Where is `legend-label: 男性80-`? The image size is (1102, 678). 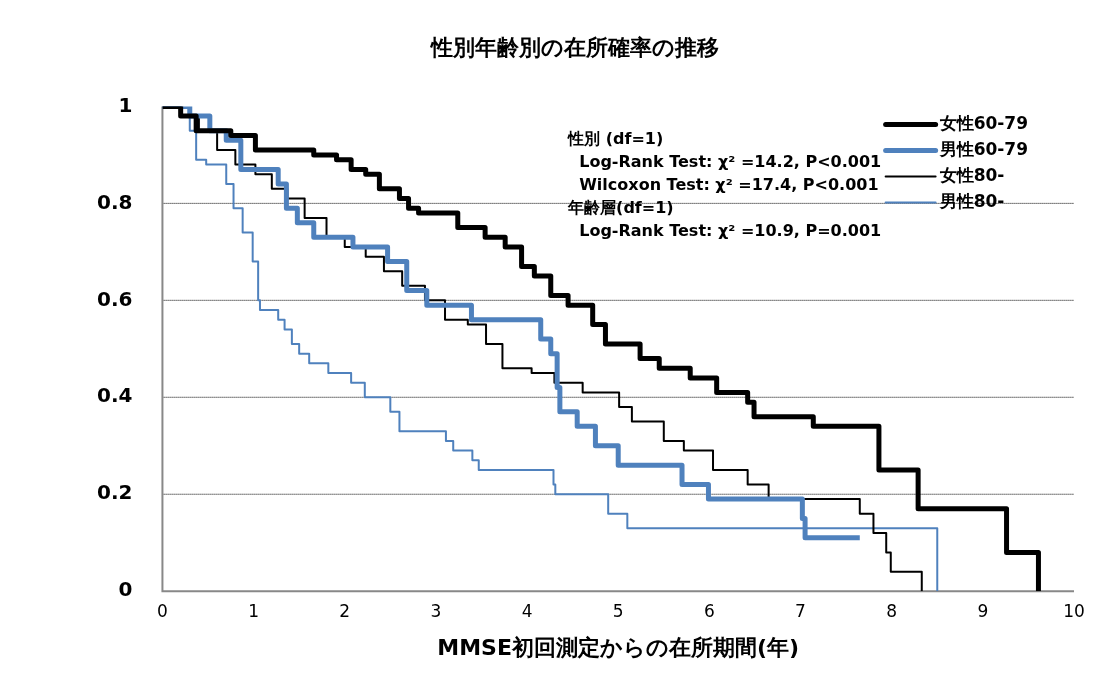 legend-label: 男性80- is located at coordinates (971, 200).